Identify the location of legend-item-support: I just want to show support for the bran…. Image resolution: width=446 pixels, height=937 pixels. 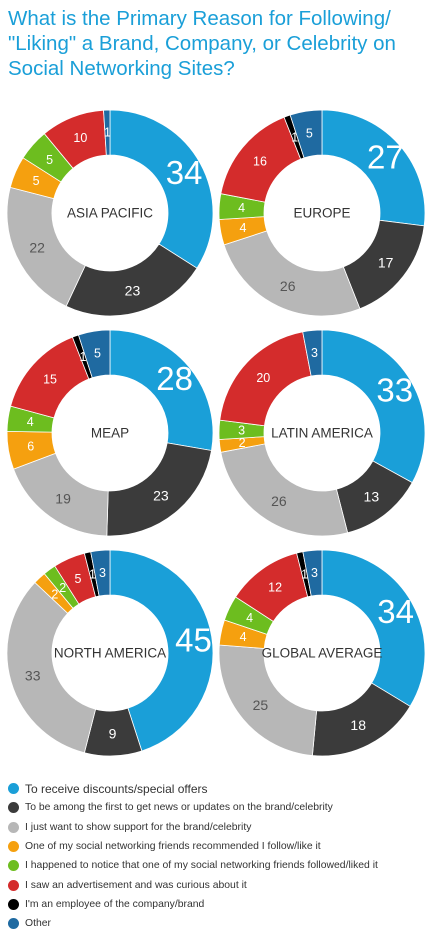
(226, 827).